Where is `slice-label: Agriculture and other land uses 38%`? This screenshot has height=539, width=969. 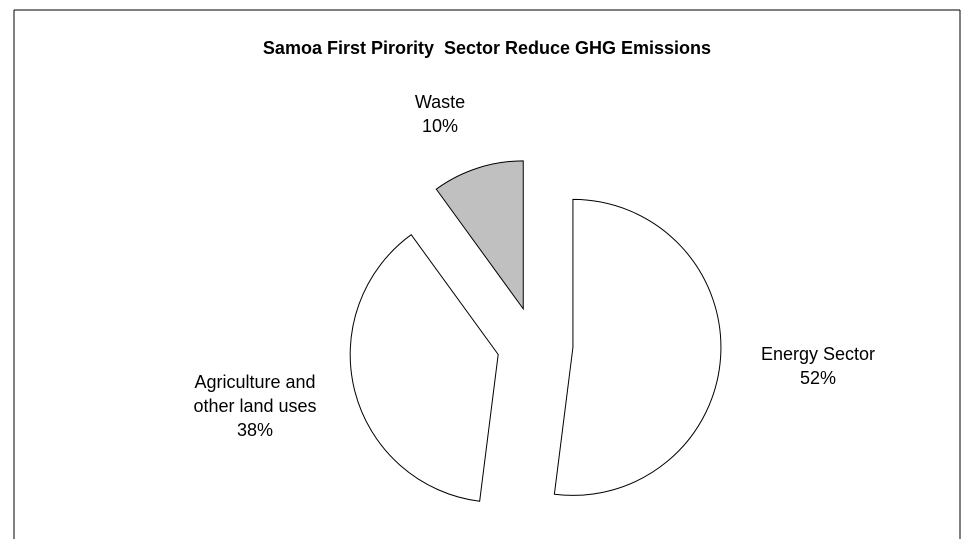 slice-label: Agriculture and other land uses 38% is located at coordinates (255, 406).